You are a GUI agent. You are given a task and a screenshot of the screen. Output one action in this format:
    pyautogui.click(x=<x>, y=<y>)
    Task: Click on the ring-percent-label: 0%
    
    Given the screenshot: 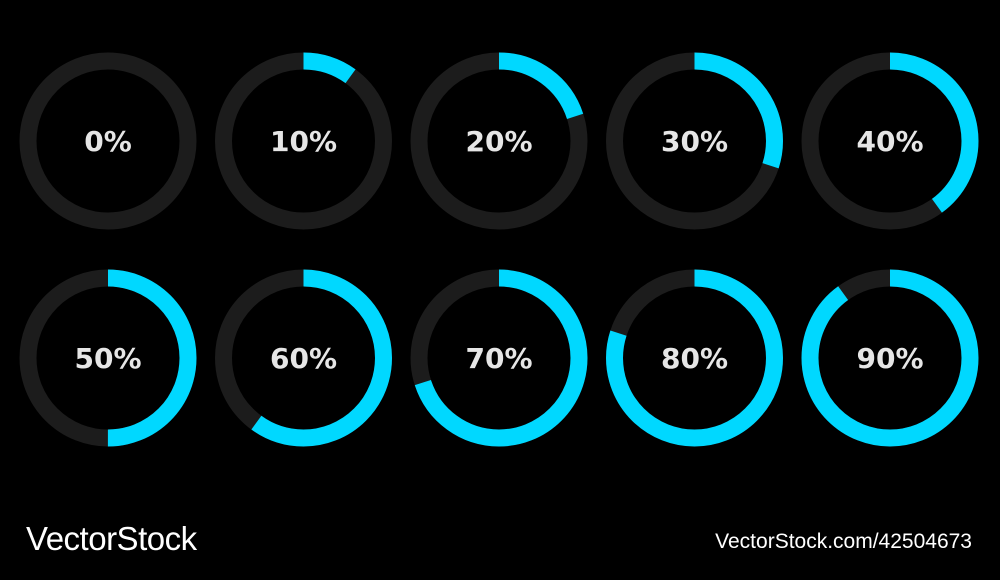 What is the action you would take?
    pyautogui.click(x=108, y=141)
    